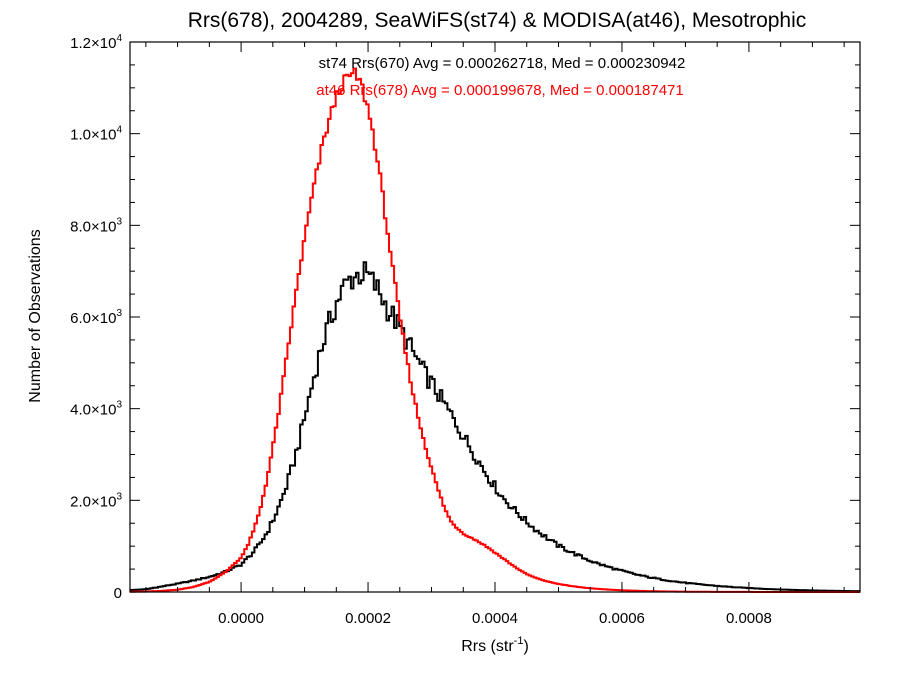 Image resolution: width=900 pixels, height=675 pixels. Describe the element at coordinates (241, 618) in the screenshot. I see `x-tick-label: 0.0000` at that location.